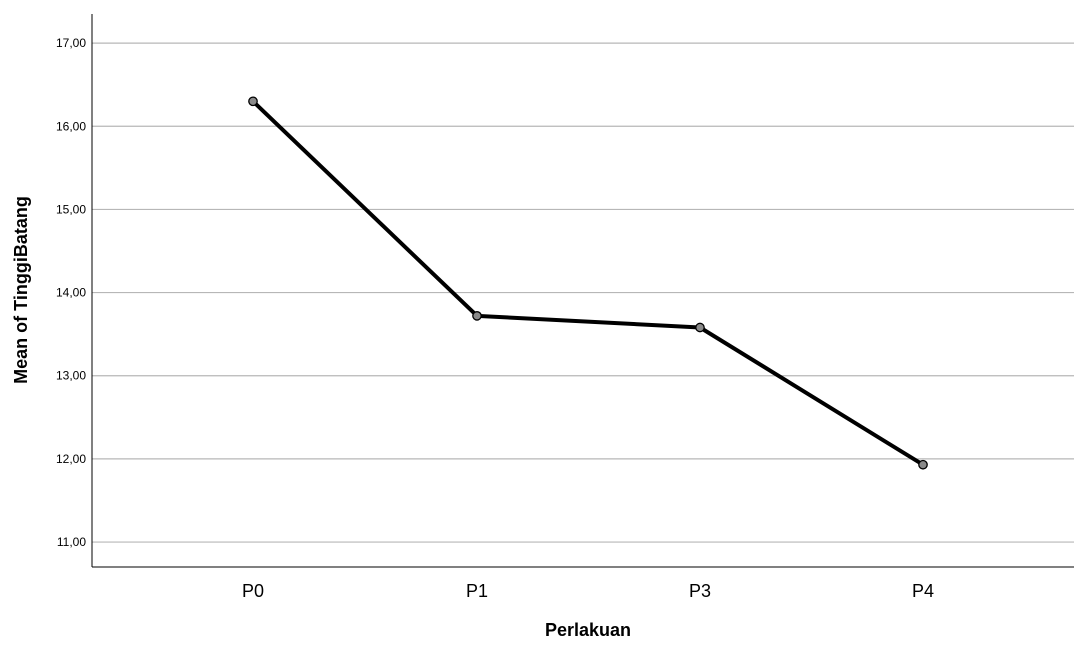 This screenshot has width=1074, height=645. Describe the element at coordinates (71, 459) in the screenshot. I see `y-tick-label: 12,00` at that location.